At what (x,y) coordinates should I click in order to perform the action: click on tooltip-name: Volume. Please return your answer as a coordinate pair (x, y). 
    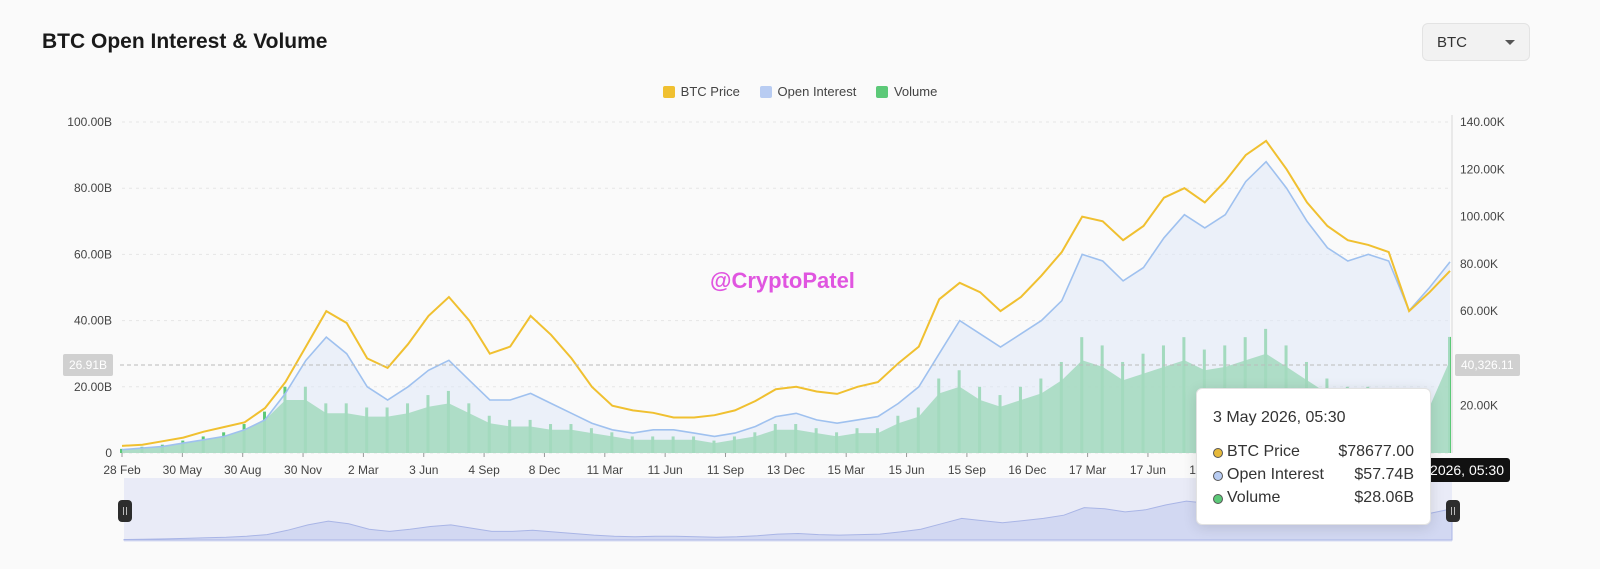
    Looking at the image, I should click on (1254, 497).